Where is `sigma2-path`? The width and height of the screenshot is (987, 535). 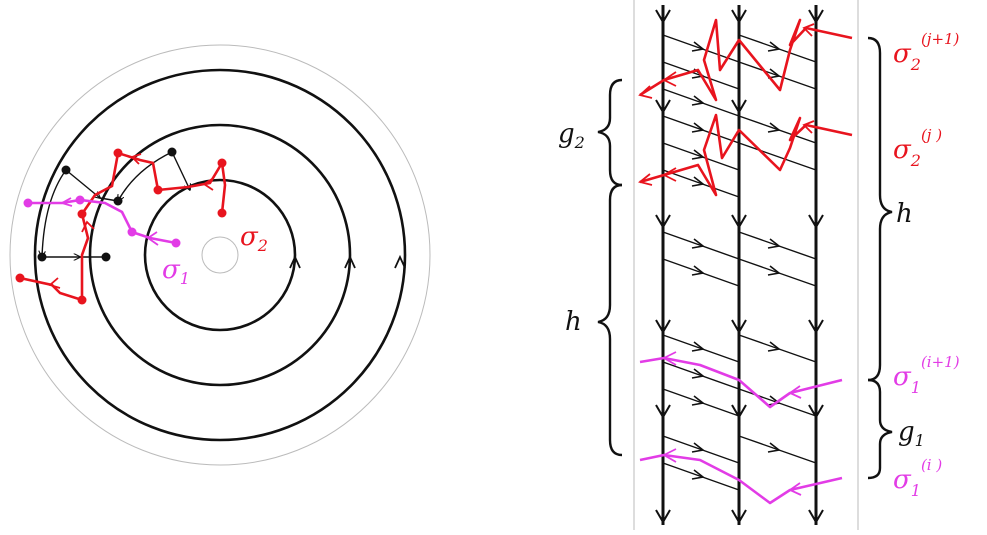 sigma2-path is located at coordinates (123, 226).